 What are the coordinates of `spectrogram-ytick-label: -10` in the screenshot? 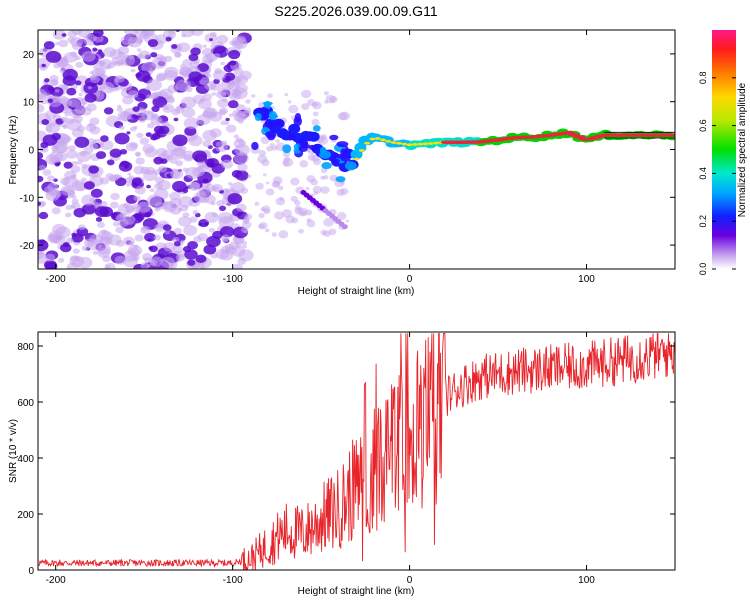 It's located at (27, 198).